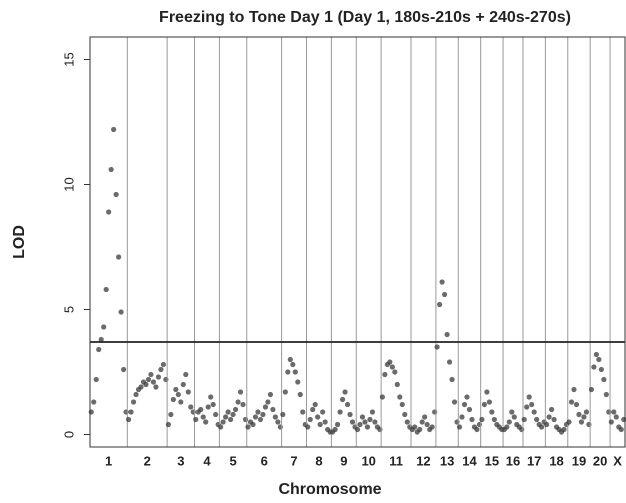  What do you see at coordinates (318, 460) in the screenshot?
I see `x-tick-label: 8` at bounding box center [318, 460].